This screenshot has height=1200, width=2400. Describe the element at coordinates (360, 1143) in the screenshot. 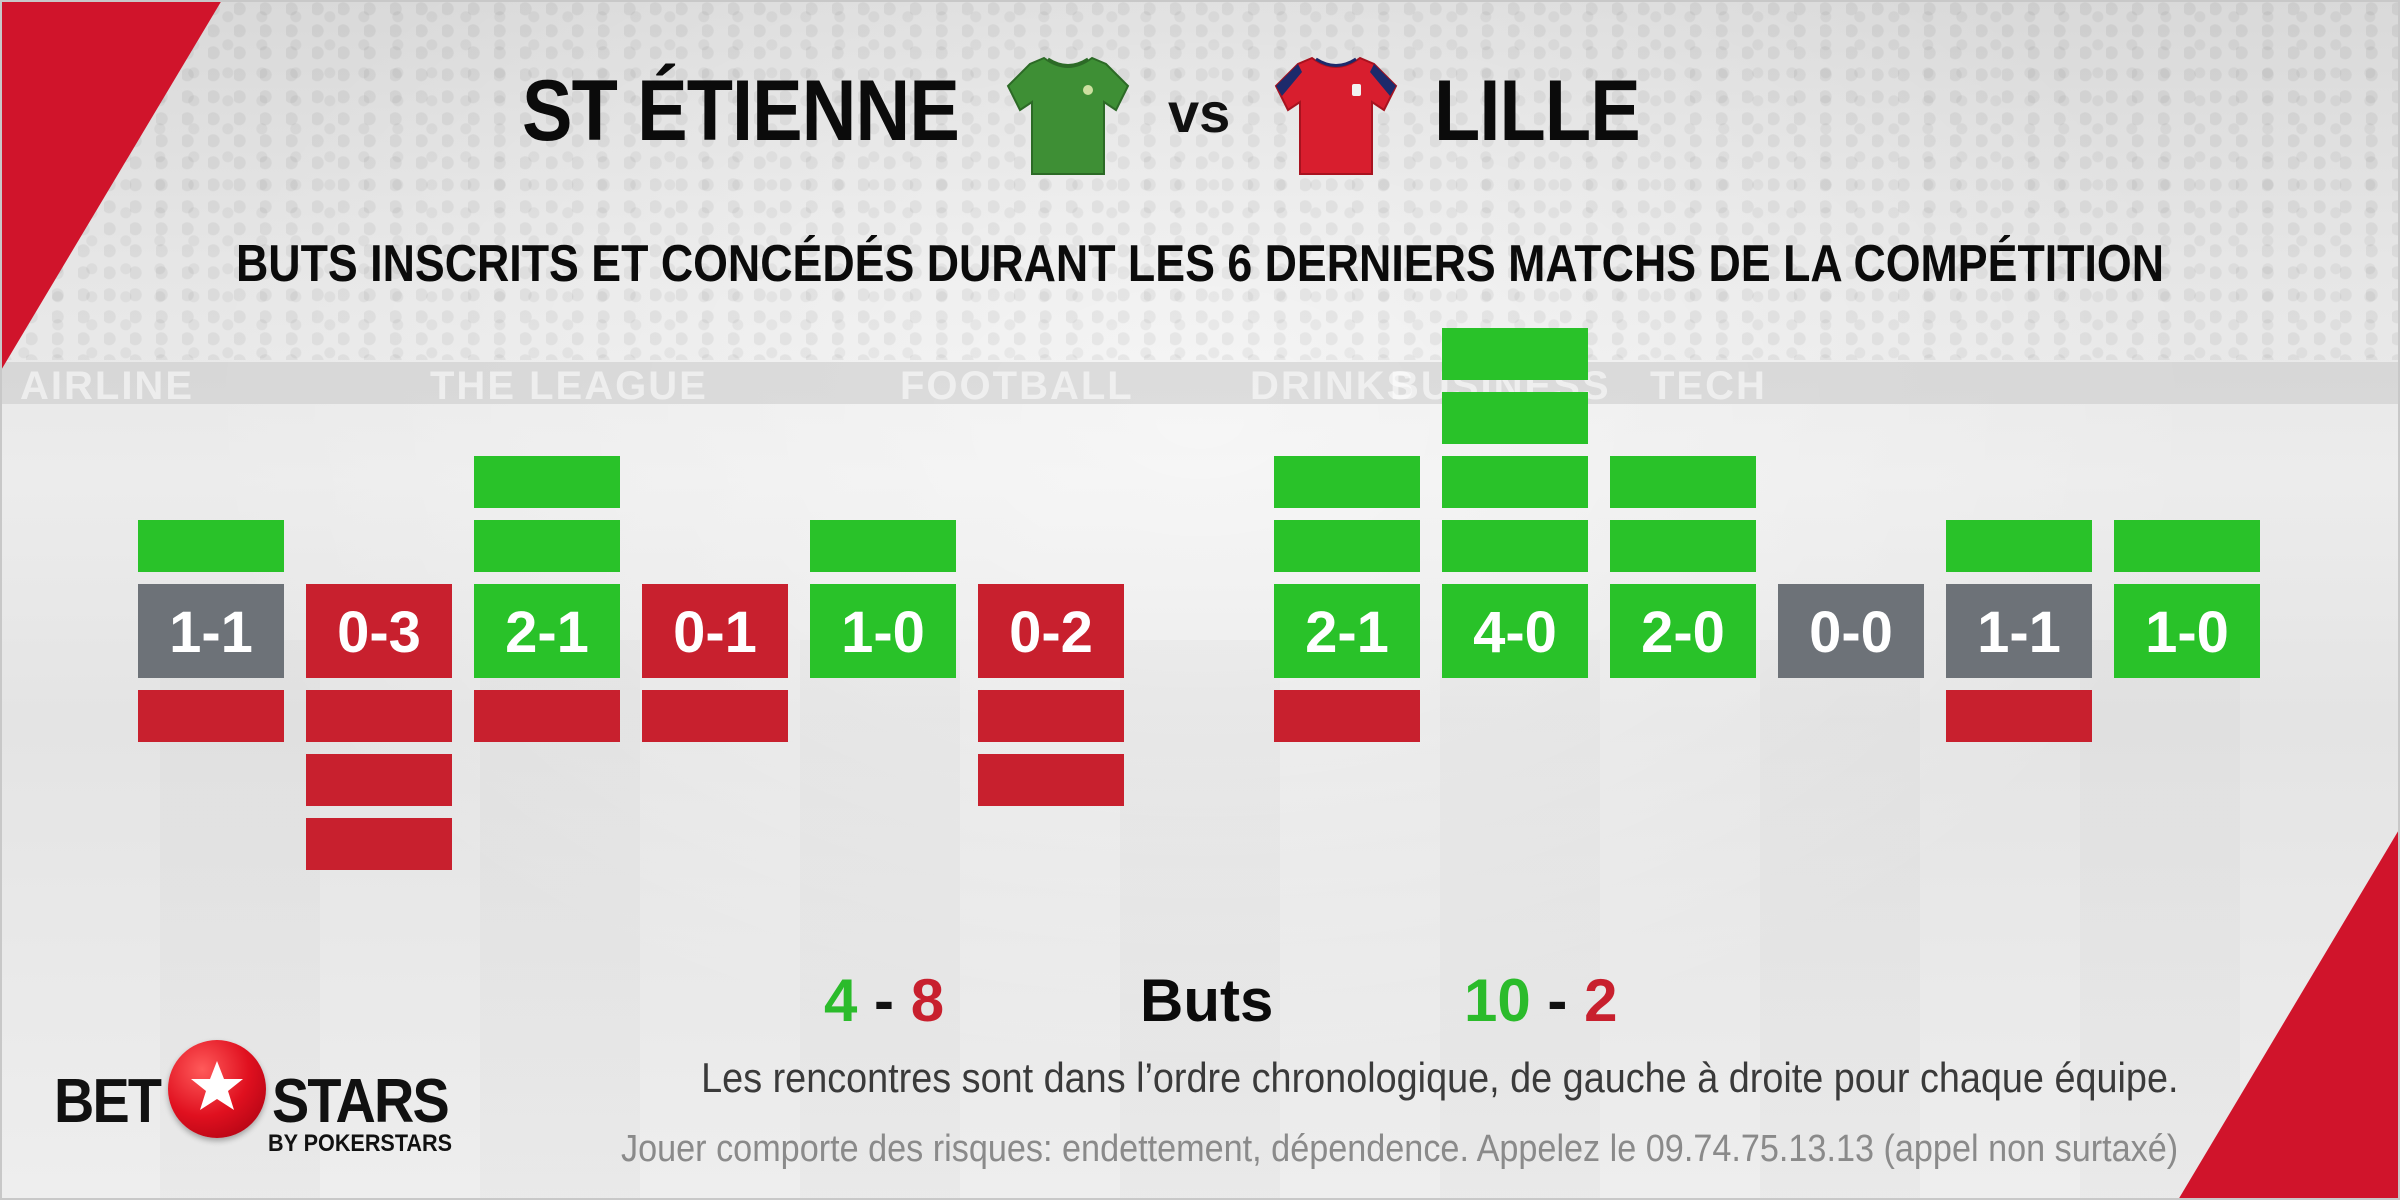

I see `logo-byline: BY POKERSTARS` at that location.